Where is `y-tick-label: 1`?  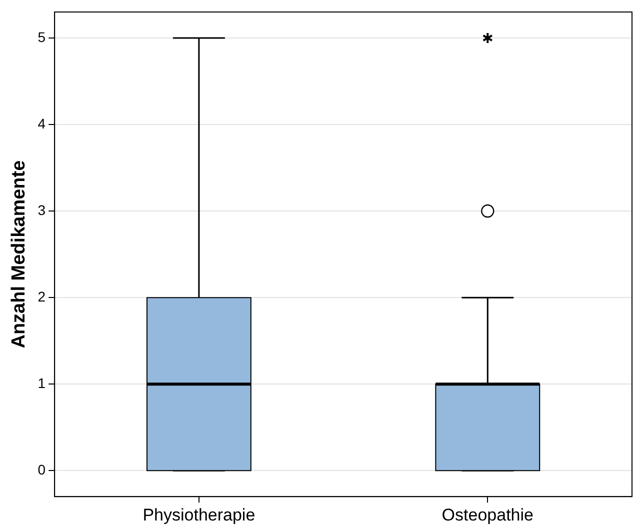 y-tick-label: 1 is located at coordinates (42, 382).